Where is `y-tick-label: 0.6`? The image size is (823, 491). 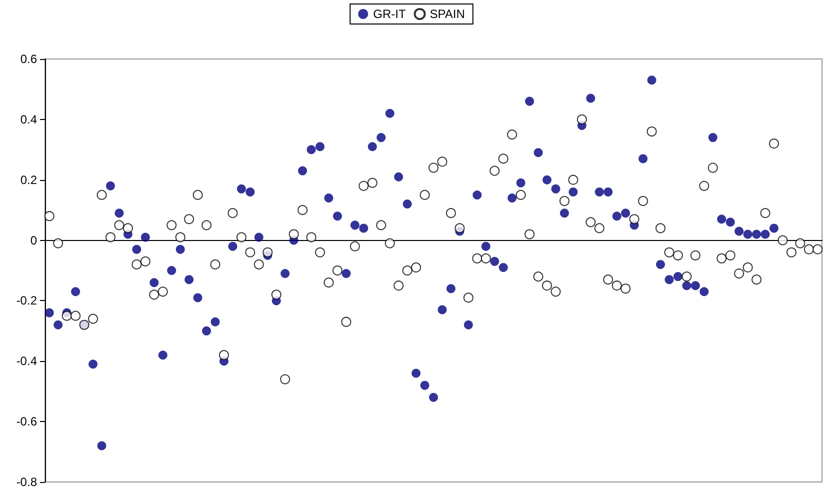 y-tick-label: 0.6 is located at coordinates (29, 59).